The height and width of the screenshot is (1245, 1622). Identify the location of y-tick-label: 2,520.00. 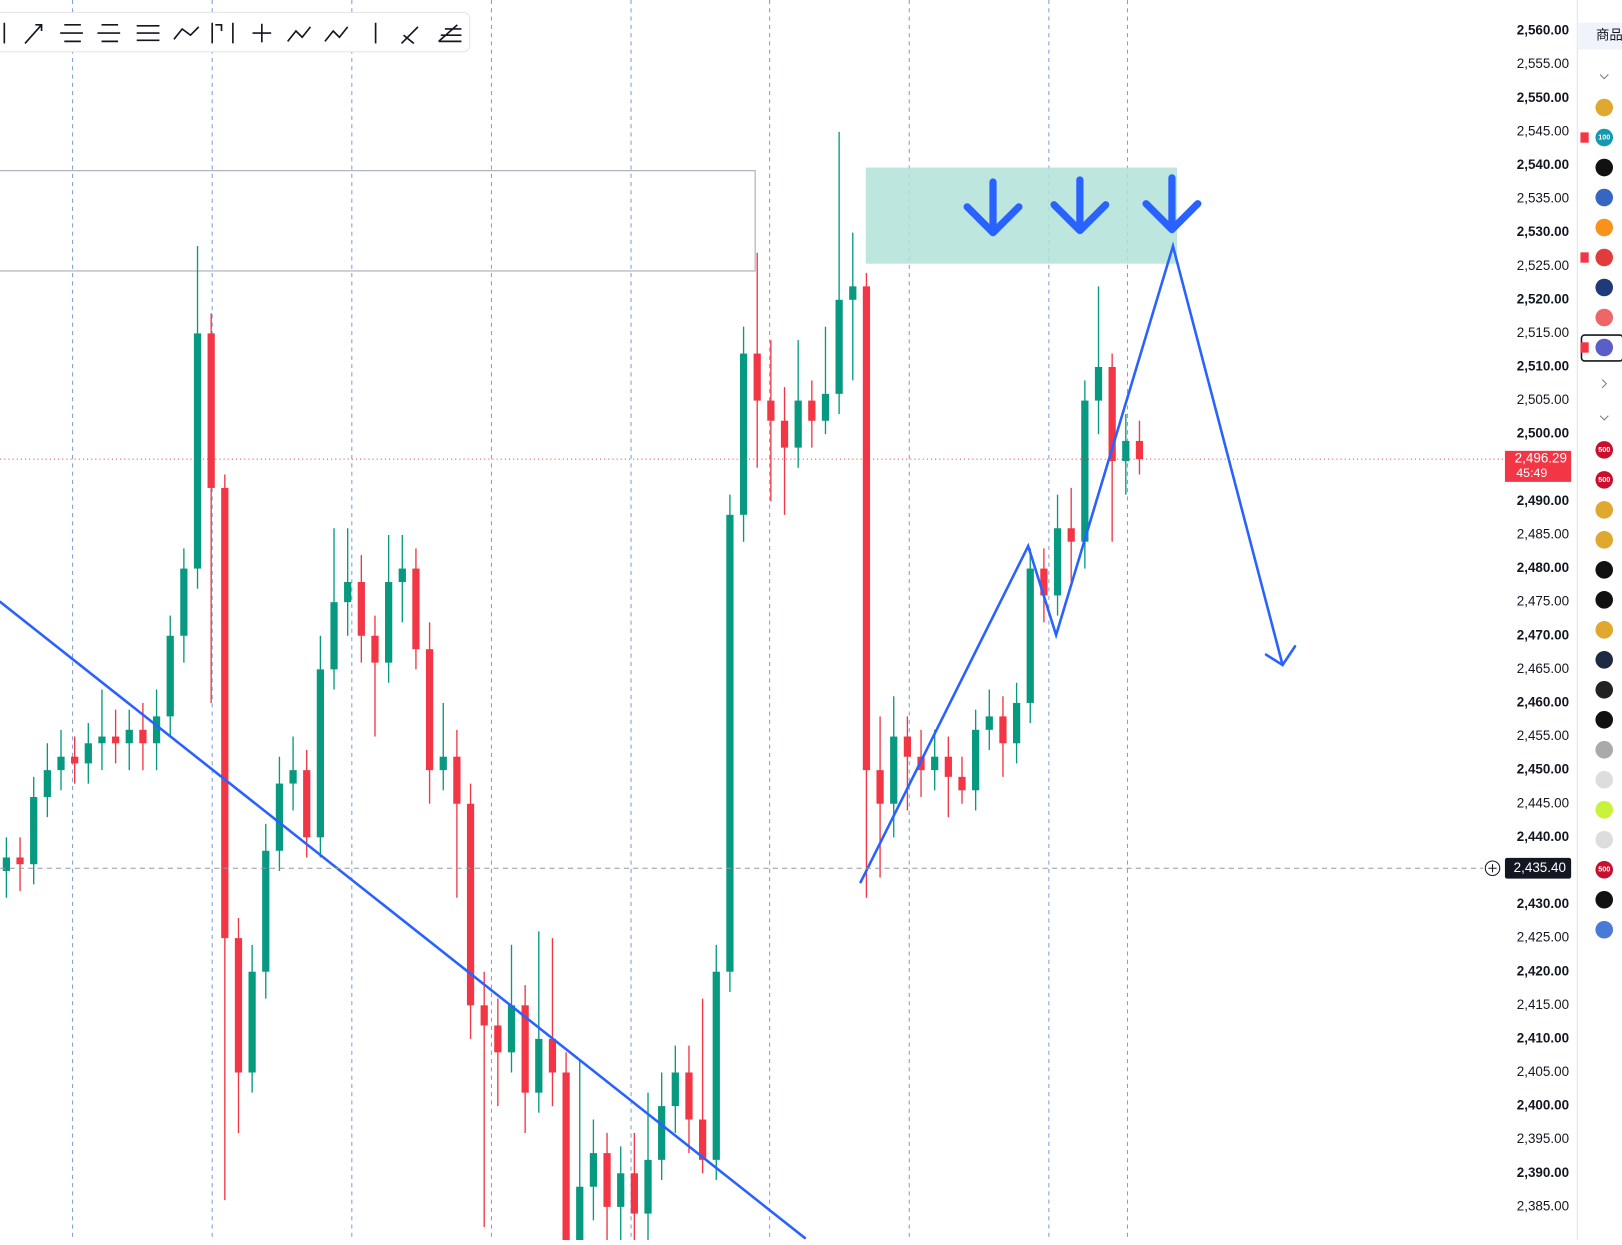
(1543, 298).